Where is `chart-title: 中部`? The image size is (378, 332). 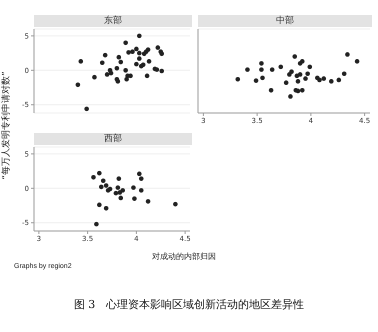
chart-title: 中部 is located at coordinates (285, 21).